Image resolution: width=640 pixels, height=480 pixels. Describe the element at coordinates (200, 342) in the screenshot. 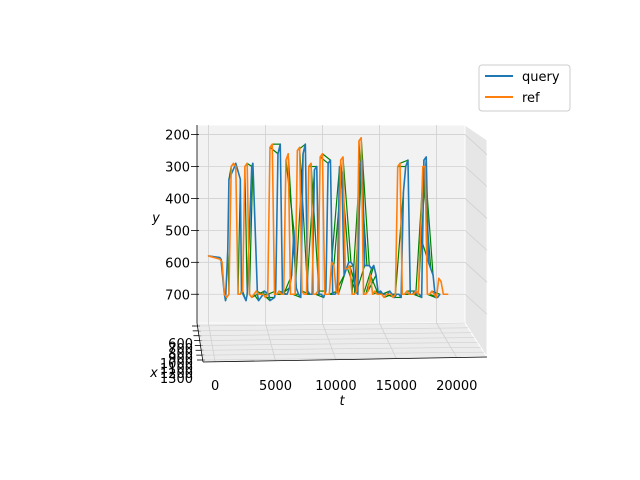

I see `depth-axis-spine` at that location.